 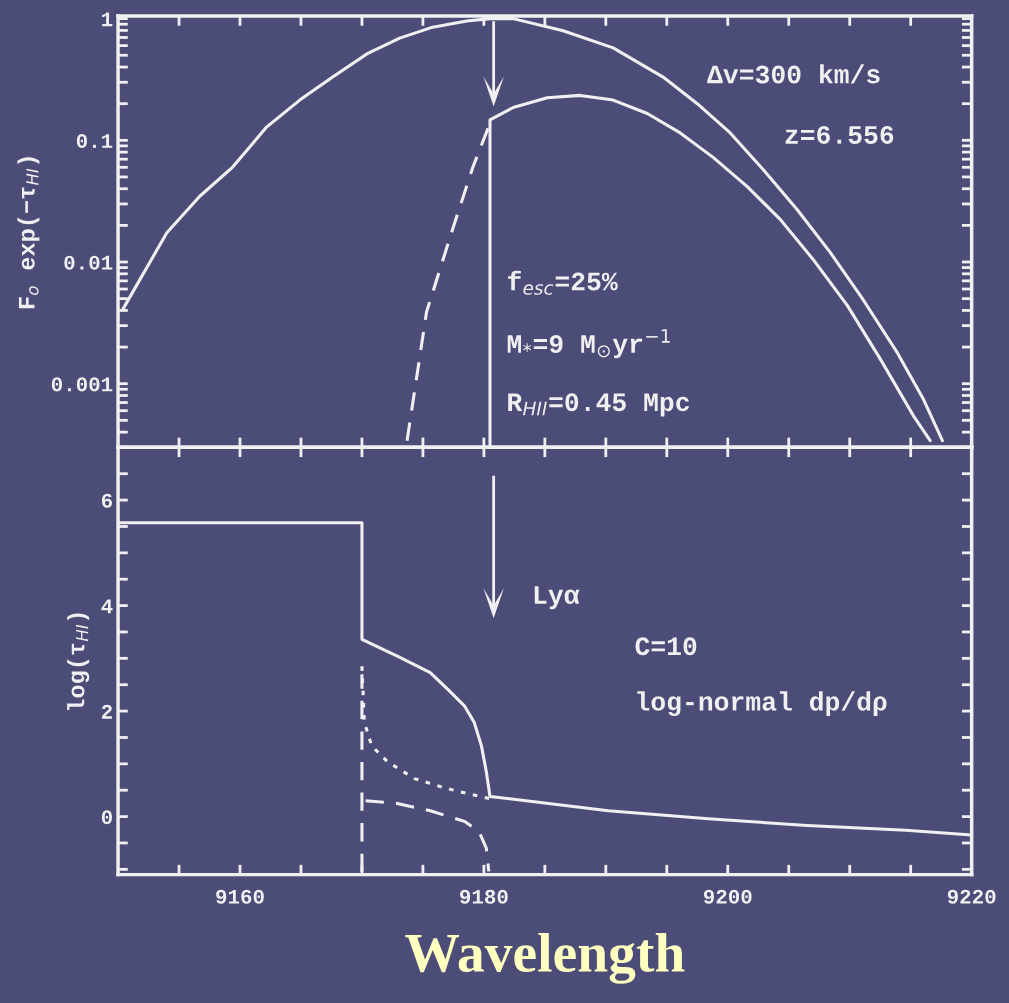 What do you see at coordinates (666, 646) in the screenshot?
I see `annotation: C=10` at bounding box center [666, 646].